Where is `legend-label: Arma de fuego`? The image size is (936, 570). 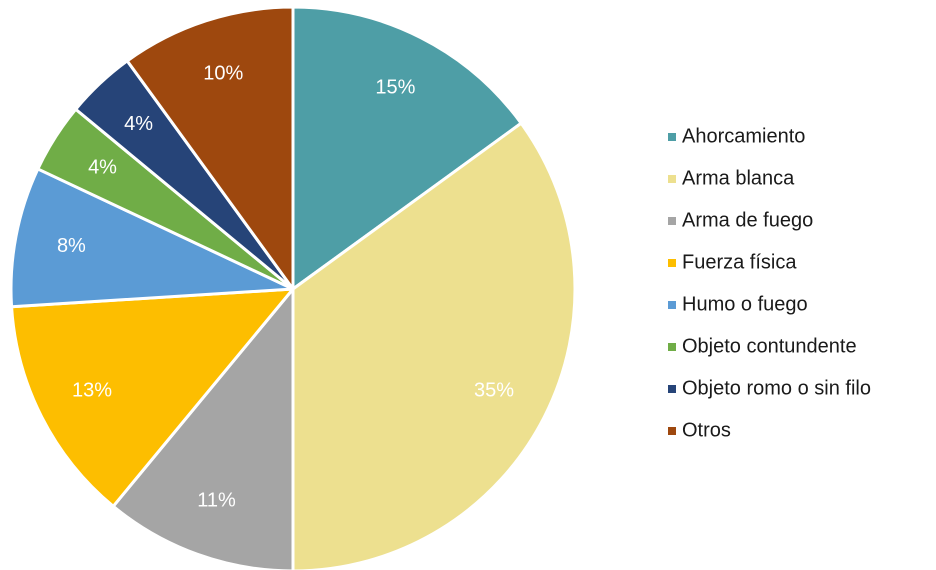
legend-label: Arma de fuego is located at coordinates (747, 220).